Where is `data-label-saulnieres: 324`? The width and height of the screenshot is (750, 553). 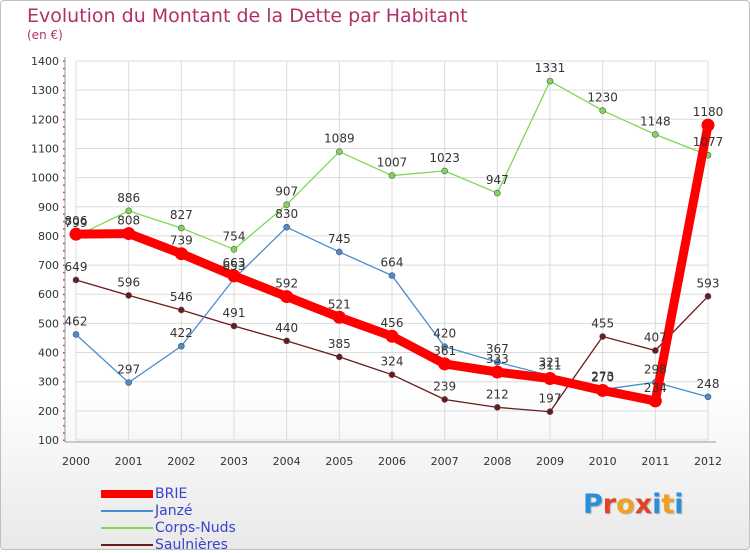 data-label-saulnieres: 324 is located at coordinates (392, 362).